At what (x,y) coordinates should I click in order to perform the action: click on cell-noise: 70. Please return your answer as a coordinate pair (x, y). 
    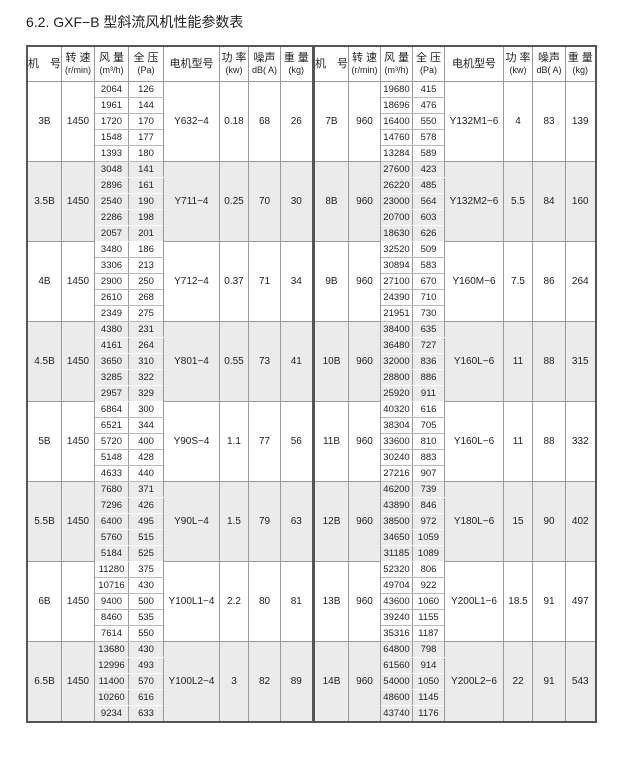
    Looking at the image, I should click on (264, 201).